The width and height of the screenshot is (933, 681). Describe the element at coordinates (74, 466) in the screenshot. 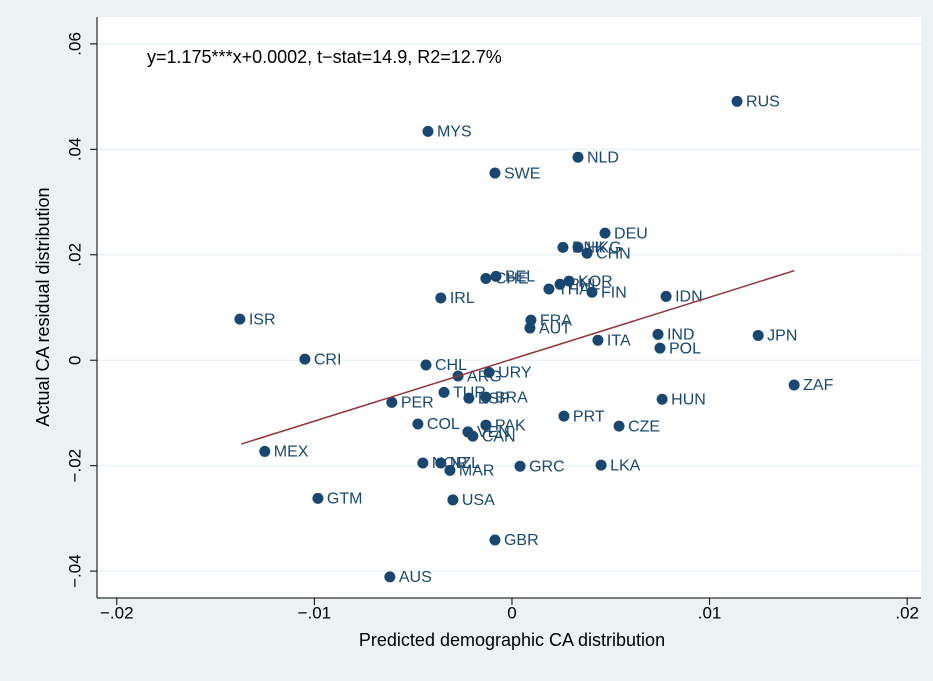

I see `y-tick-label: −.02` at that location.